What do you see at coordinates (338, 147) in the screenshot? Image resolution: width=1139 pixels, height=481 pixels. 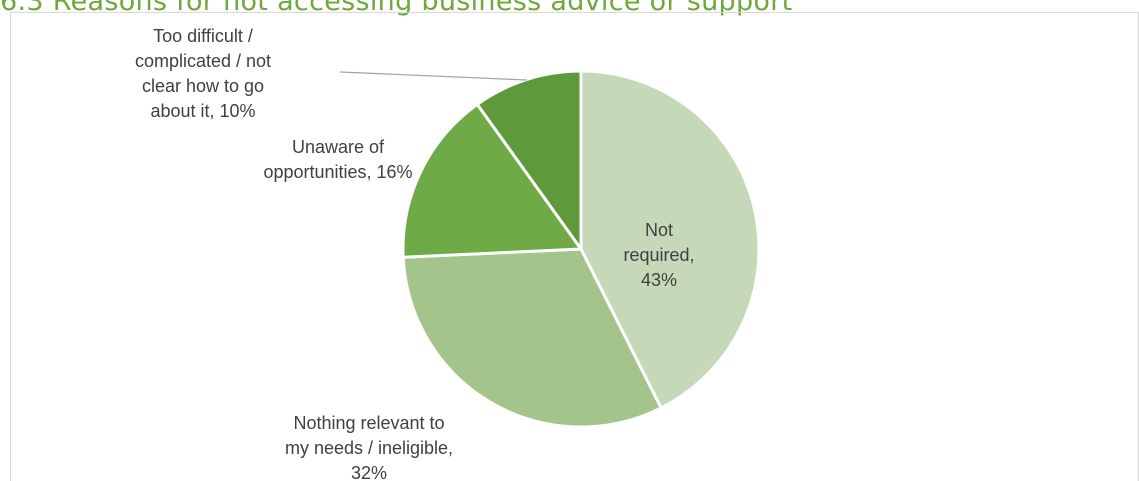 I see `slice-data-label-line: Unaware of` at bounding box center [338, 147].